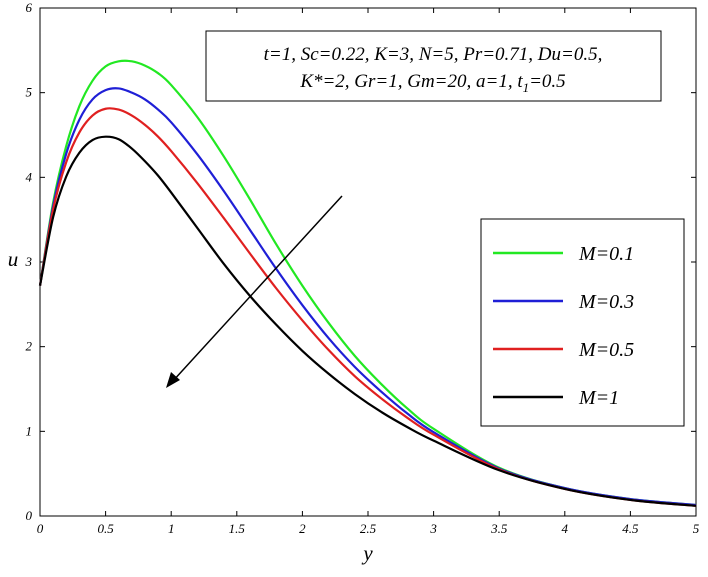 Image resolution: width=708 pixels, height=577 pixels. I want to click on parameters-line-2-tail: =0.5, so click(547, 81).